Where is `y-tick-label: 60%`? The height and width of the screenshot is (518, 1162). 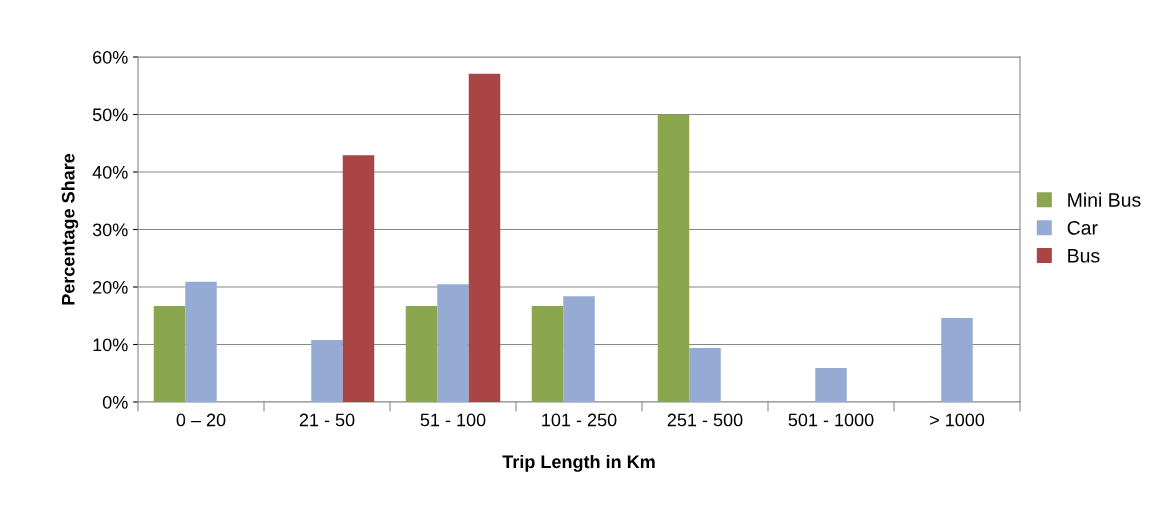 y-tick-label: 60% is located at coordinates (110, 57).